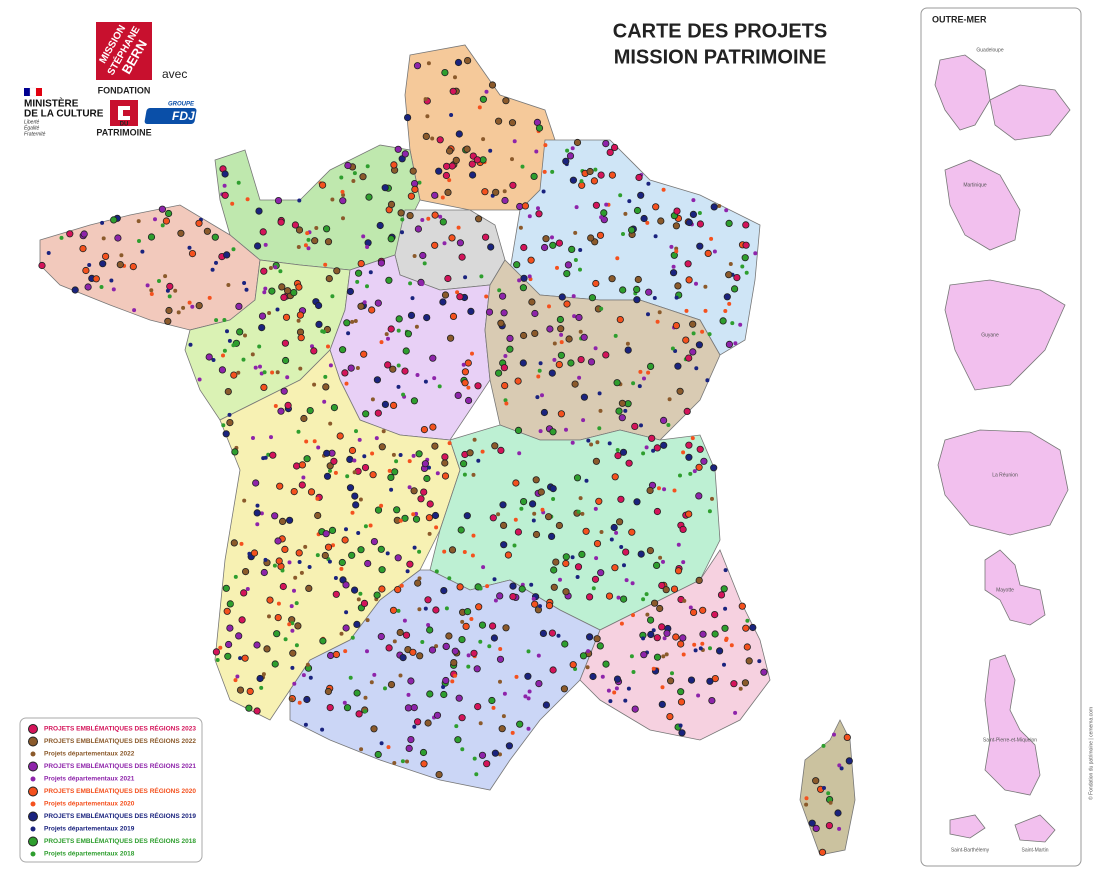 The height and width of the screenshot is (877, 1100). I want to click on logo-box, so click(170, 116).